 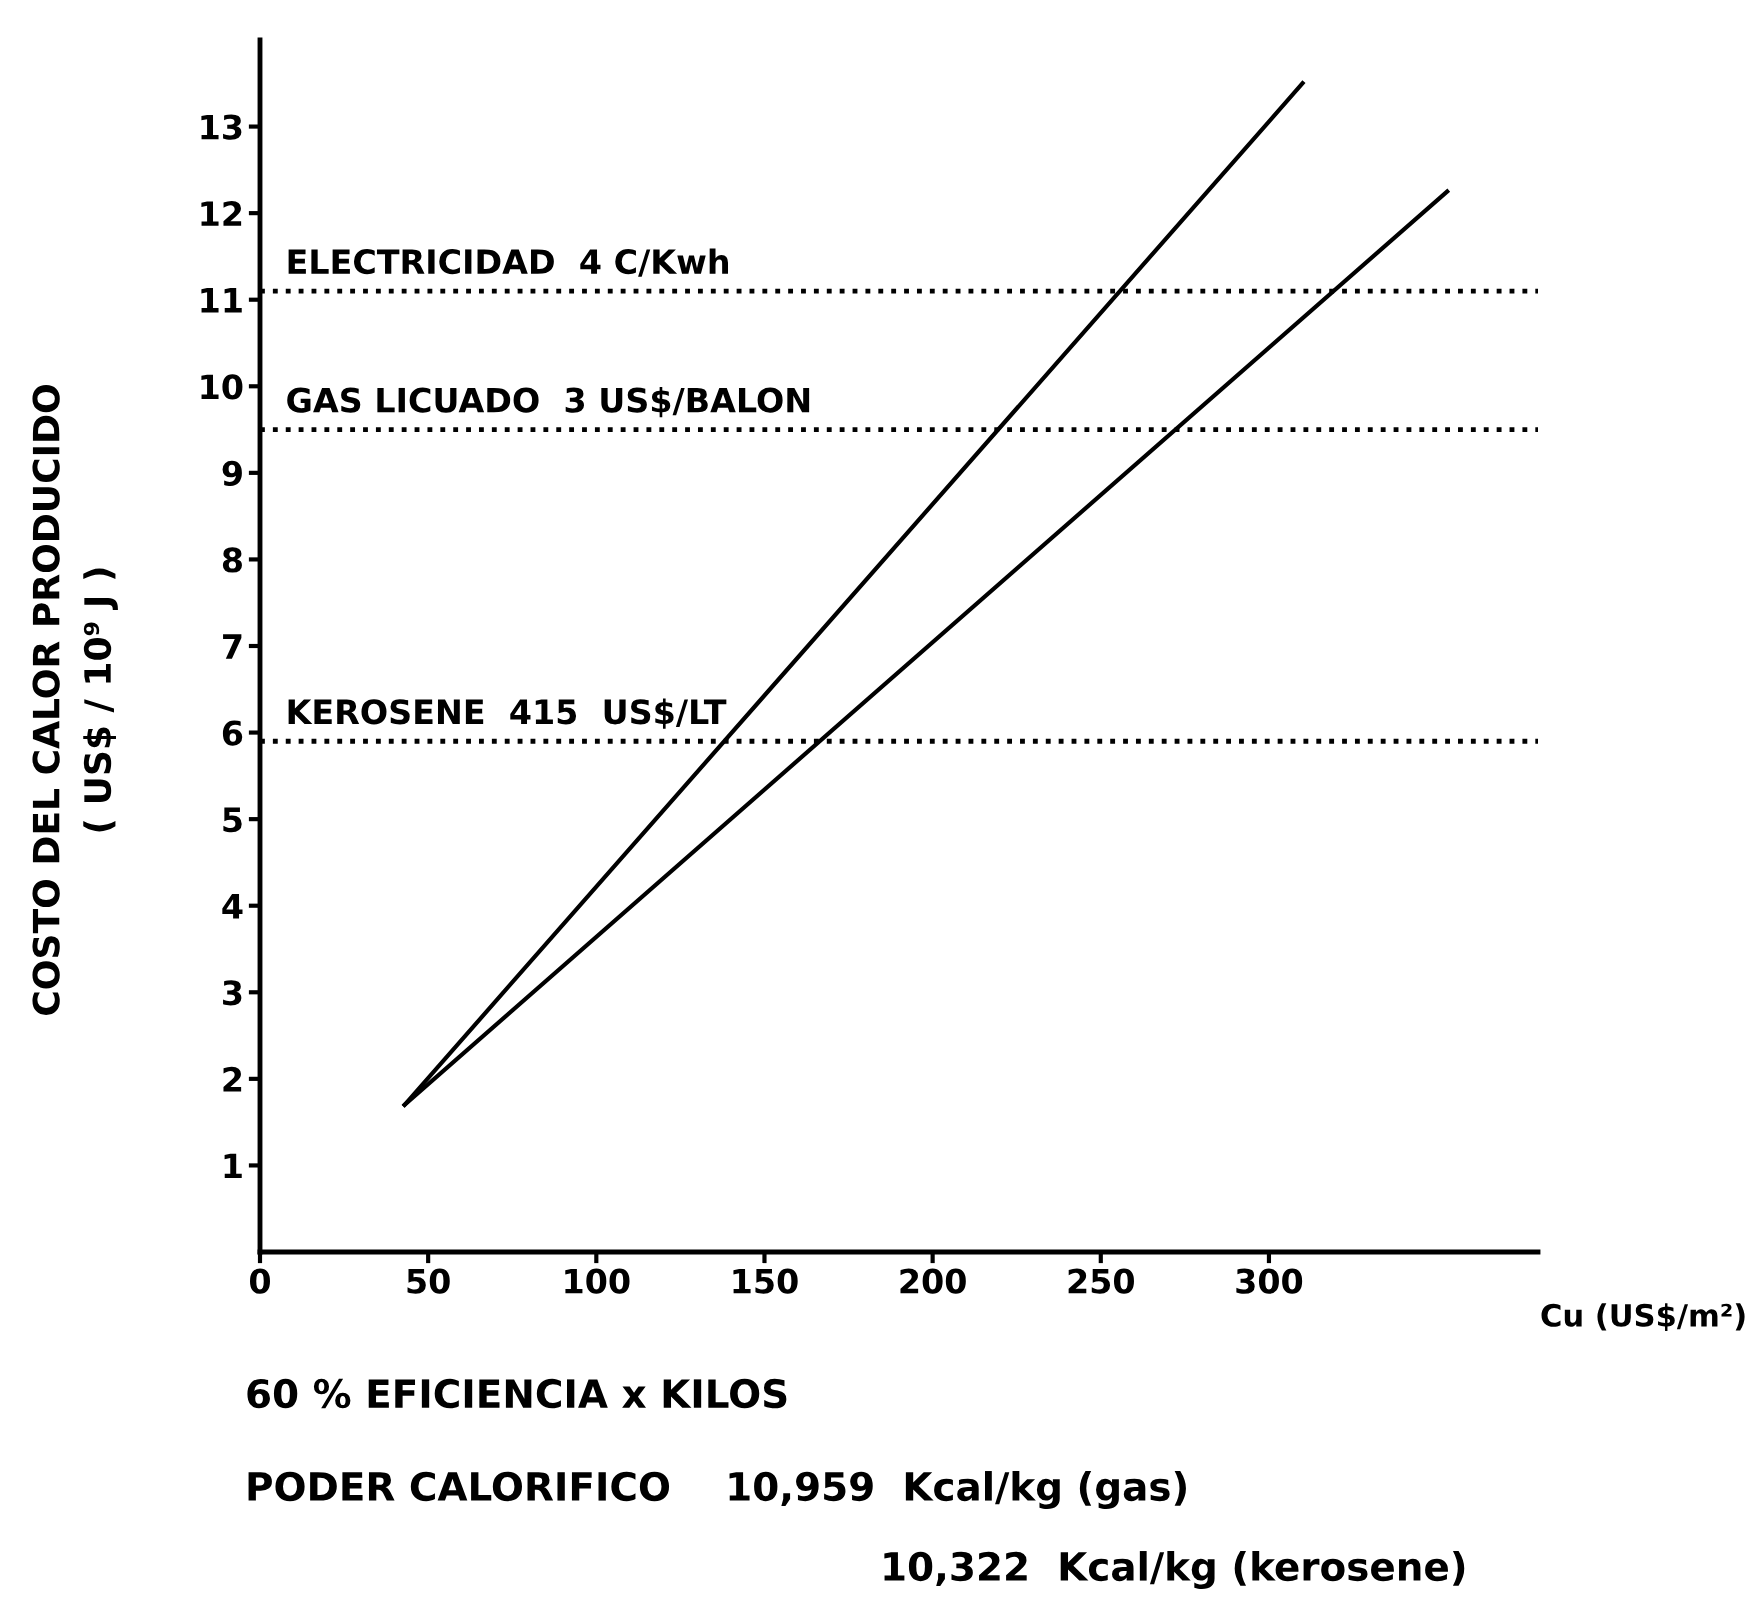 I want to click on ref-line-label: GAS LICUADO 3 US$/BALON, so click(x=548, y=402).